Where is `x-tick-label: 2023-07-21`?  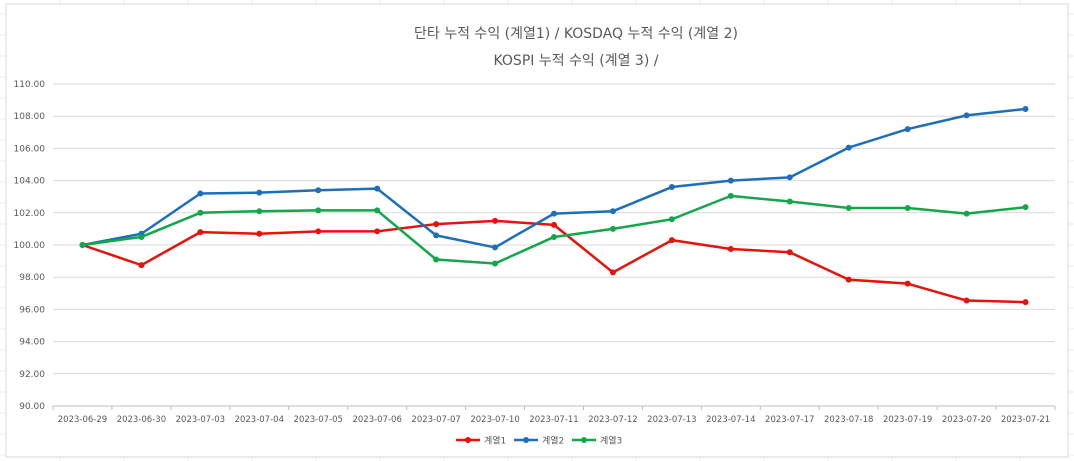
x-tick-label: 2023-07-21 is located at coordinates (1025, 420).